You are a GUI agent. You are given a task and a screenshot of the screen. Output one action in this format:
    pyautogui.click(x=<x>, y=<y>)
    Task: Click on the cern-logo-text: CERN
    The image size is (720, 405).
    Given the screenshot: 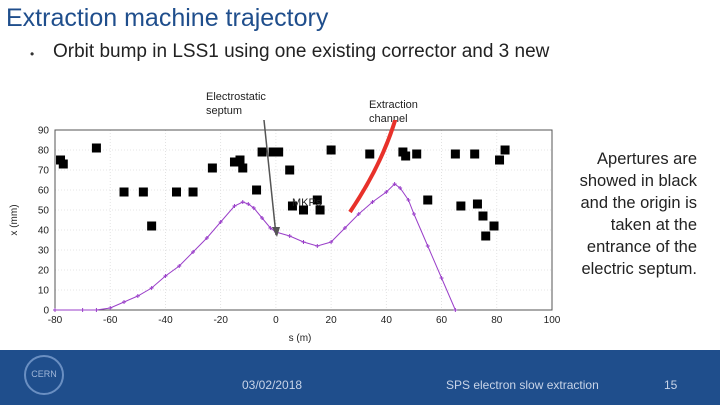 What is the action you would take?
    pyautogui.click(x=44, y=374)
    